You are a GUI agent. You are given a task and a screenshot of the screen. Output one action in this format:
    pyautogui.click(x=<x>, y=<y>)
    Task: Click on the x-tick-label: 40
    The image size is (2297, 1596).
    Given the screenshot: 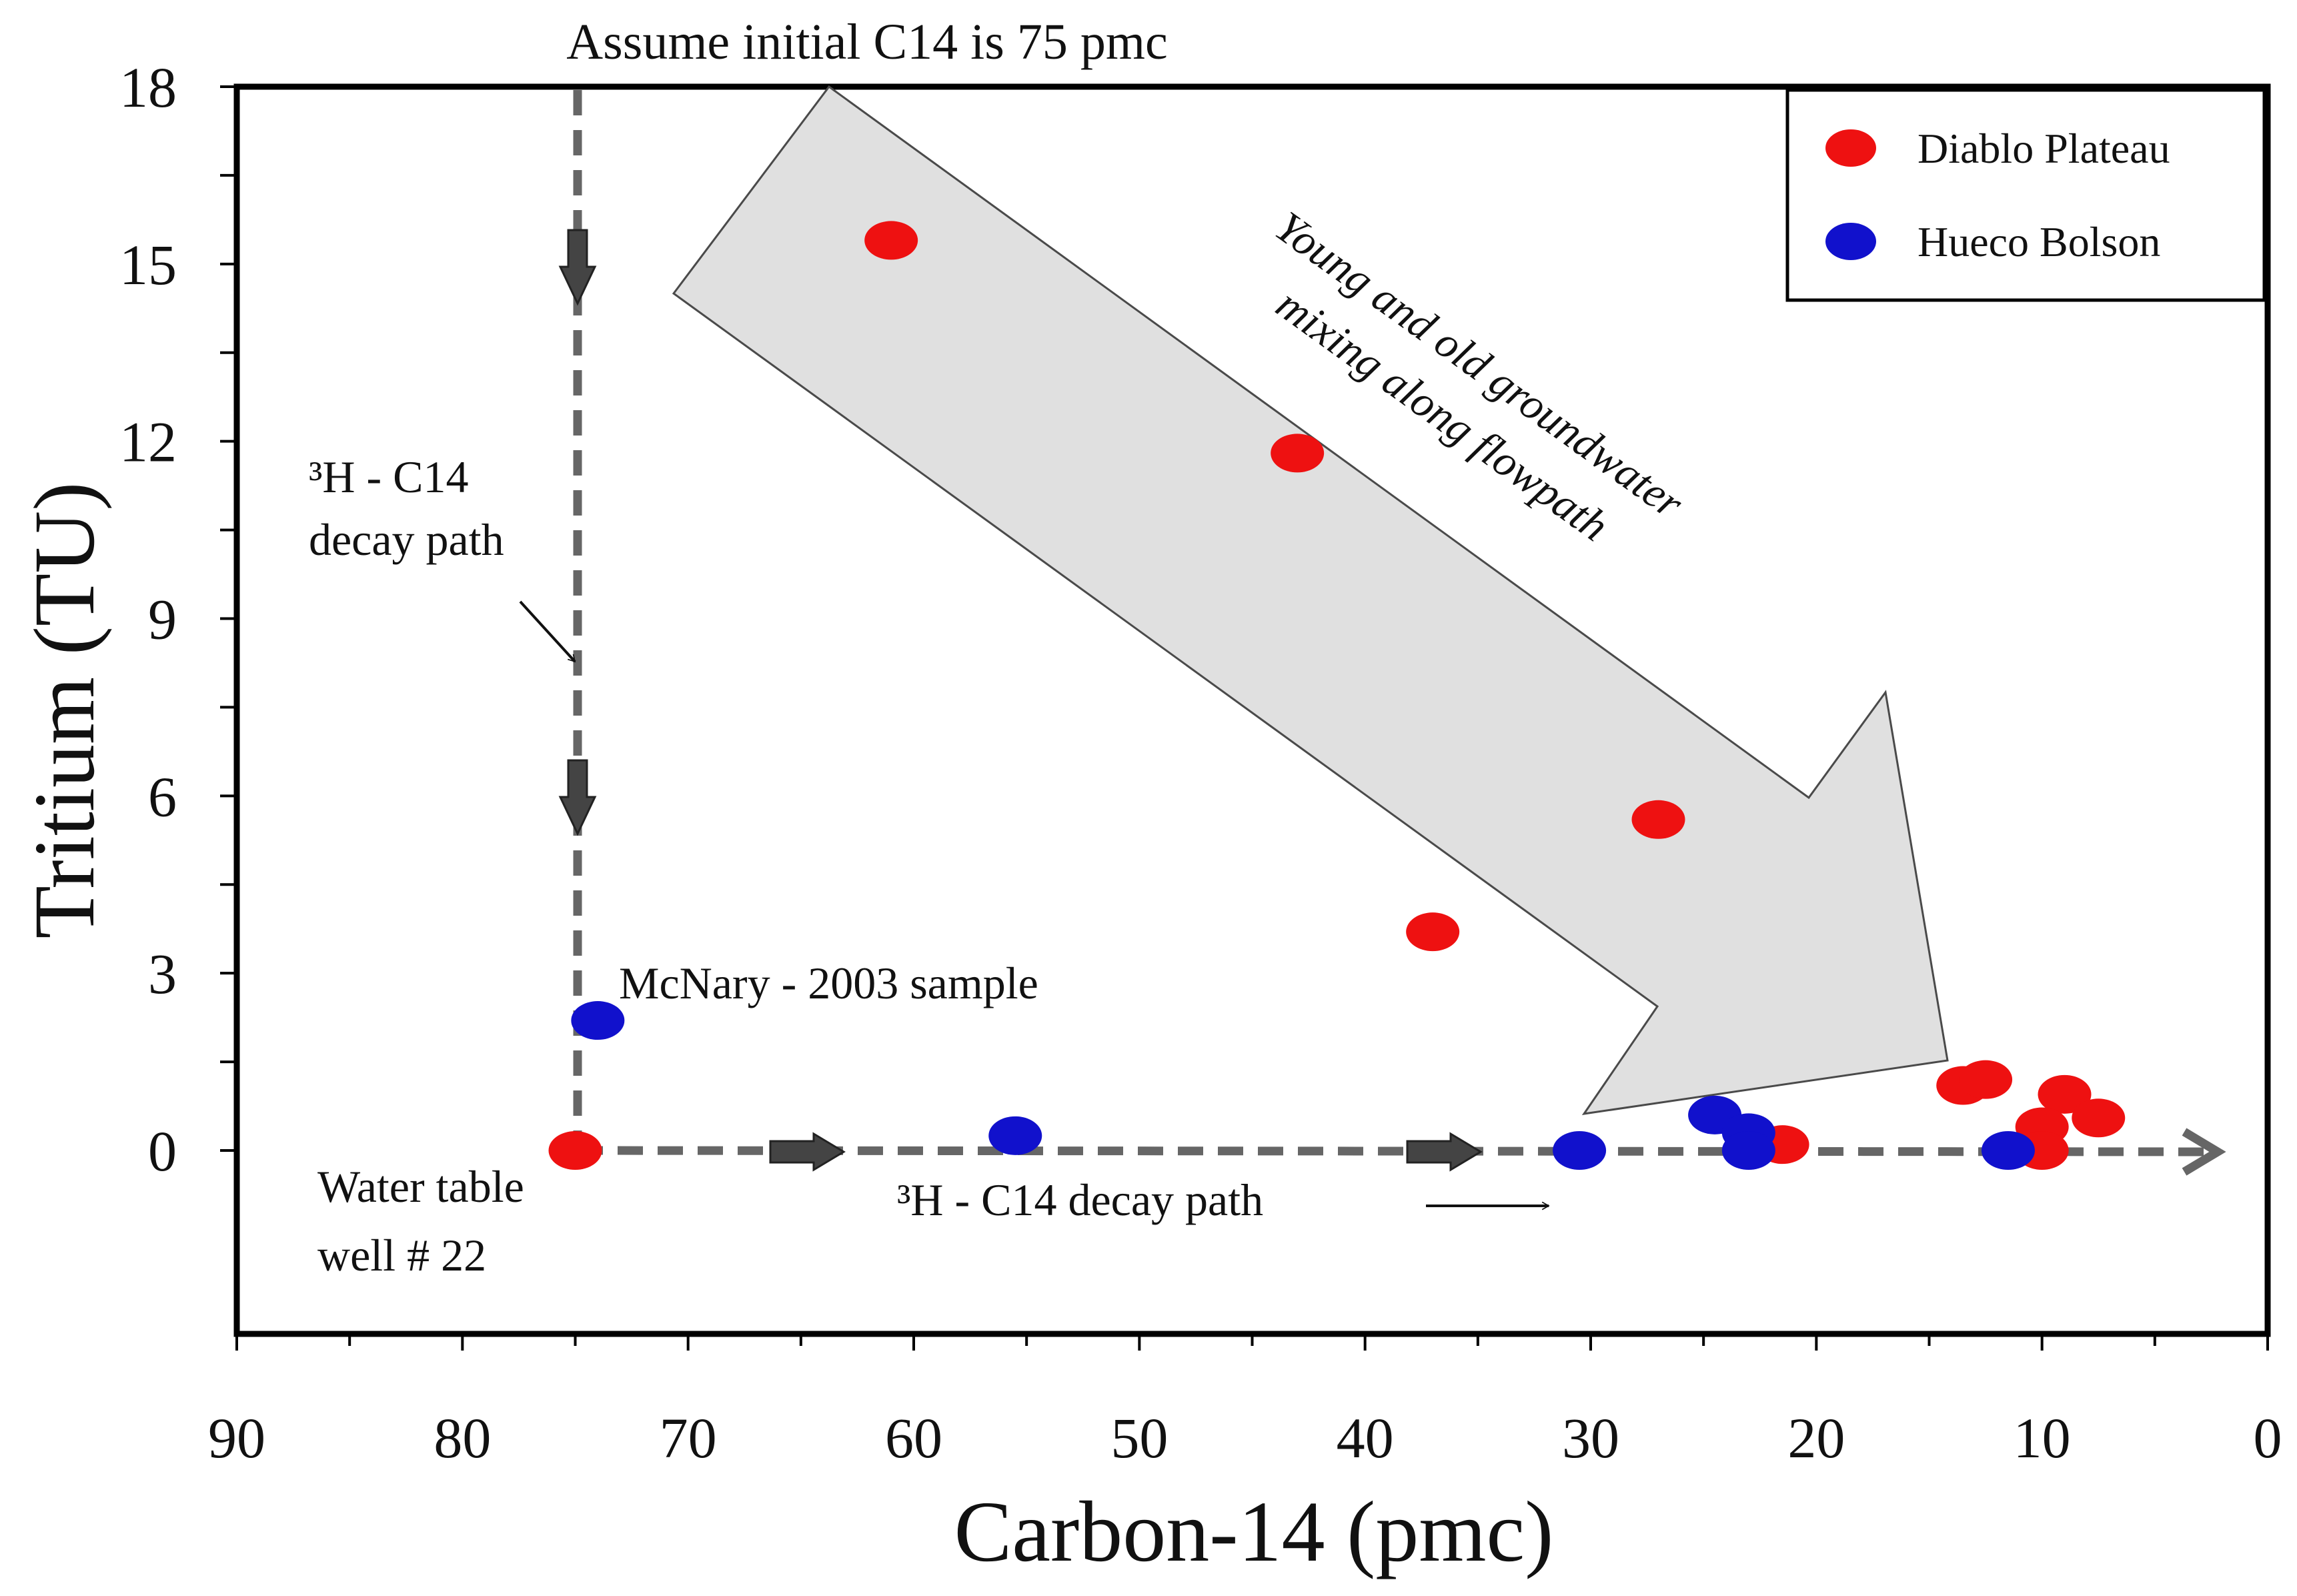 What is the action you would take?
    pyautogui.click(x=1365, y=1438)
    